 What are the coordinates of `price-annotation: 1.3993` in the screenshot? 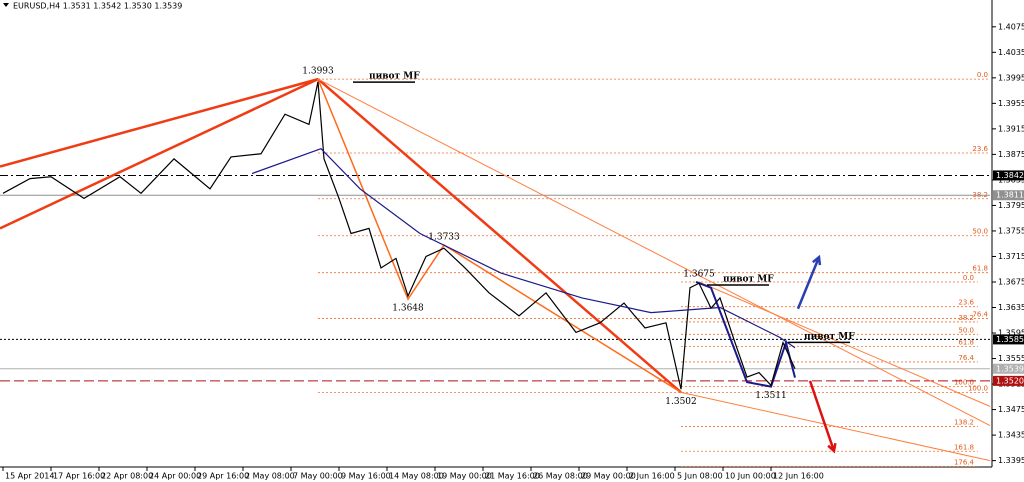 It's located at (318, 72).